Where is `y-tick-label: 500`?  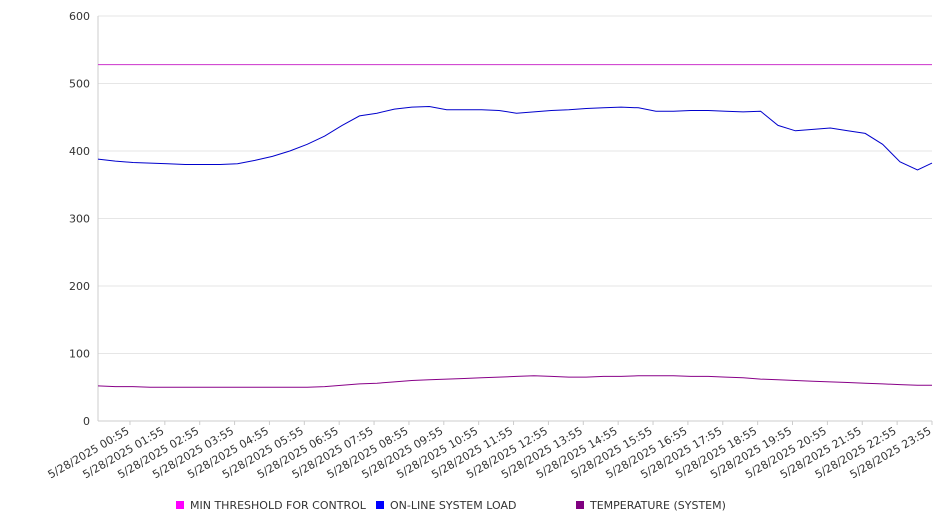
y-tick-label: 500 is located at coordinates (79, 84).